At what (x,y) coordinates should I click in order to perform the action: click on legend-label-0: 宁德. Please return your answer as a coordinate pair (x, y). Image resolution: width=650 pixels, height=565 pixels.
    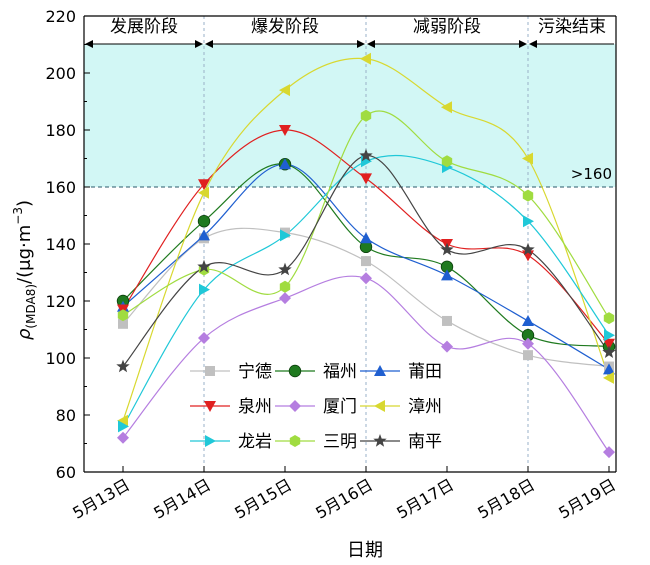
    Looking at the image, I should click on (255, 372).